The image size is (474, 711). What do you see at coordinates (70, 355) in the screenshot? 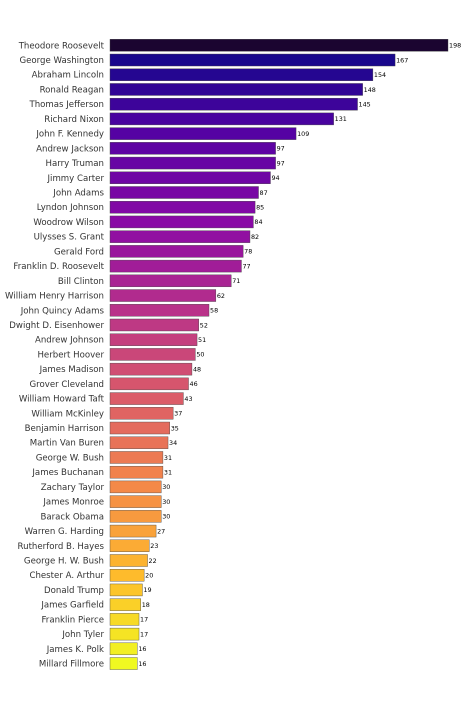
I see `category-label: Herbert Hoover` at bounding box center [70, 355].